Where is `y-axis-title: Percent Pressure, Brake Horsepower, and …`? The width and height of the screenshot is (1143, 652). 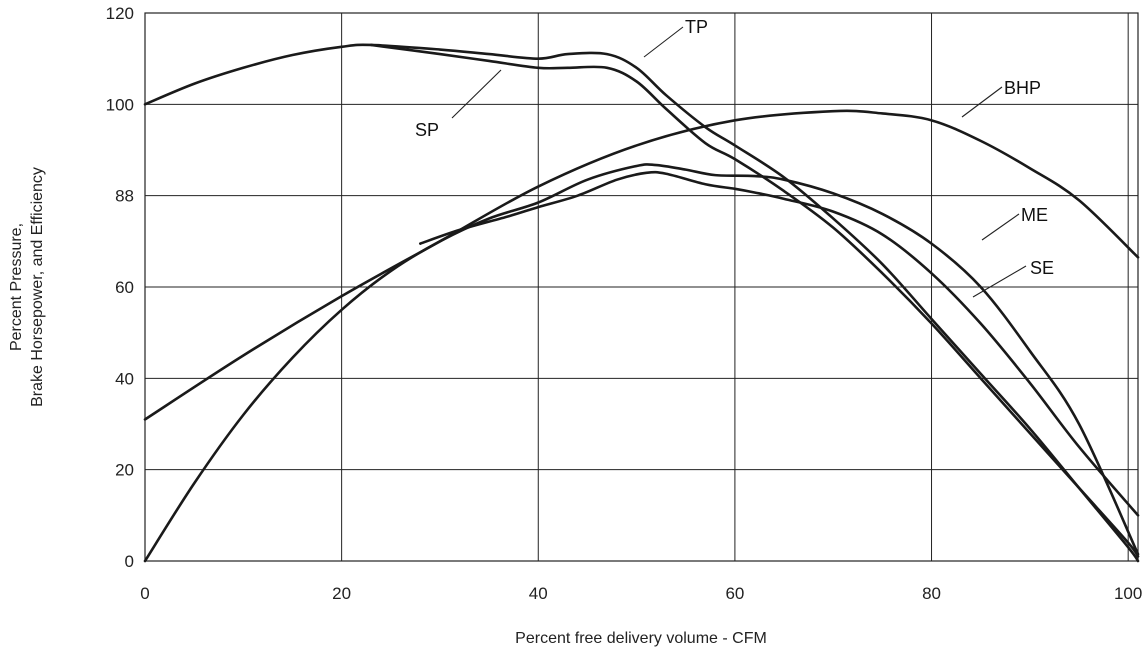
y-axis-title: Percent Pressure, Brake Horsepower, and … is located at coordinates (27, 287).